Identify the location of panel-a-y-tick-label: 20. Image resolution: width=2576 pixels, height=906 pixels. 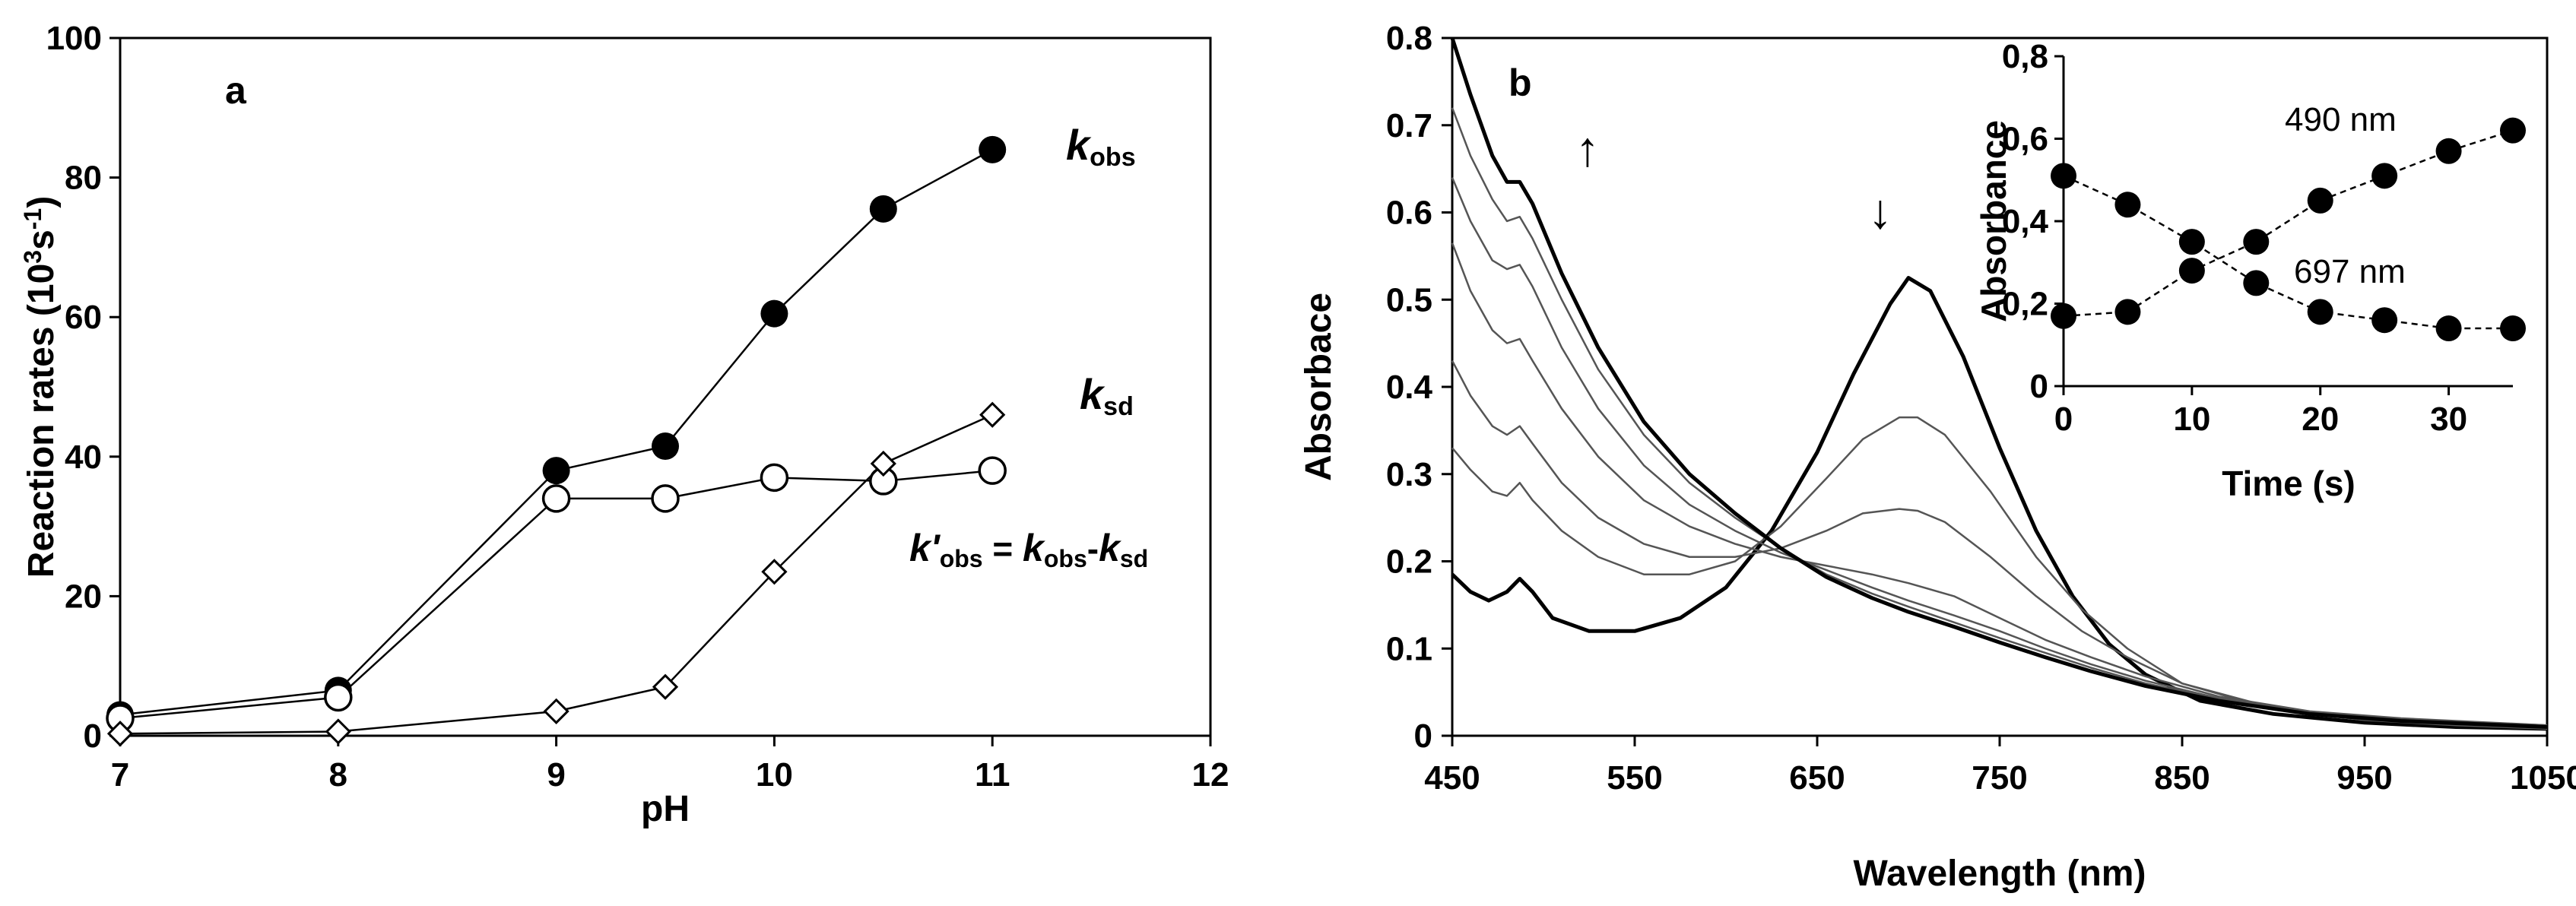
(83, 597).